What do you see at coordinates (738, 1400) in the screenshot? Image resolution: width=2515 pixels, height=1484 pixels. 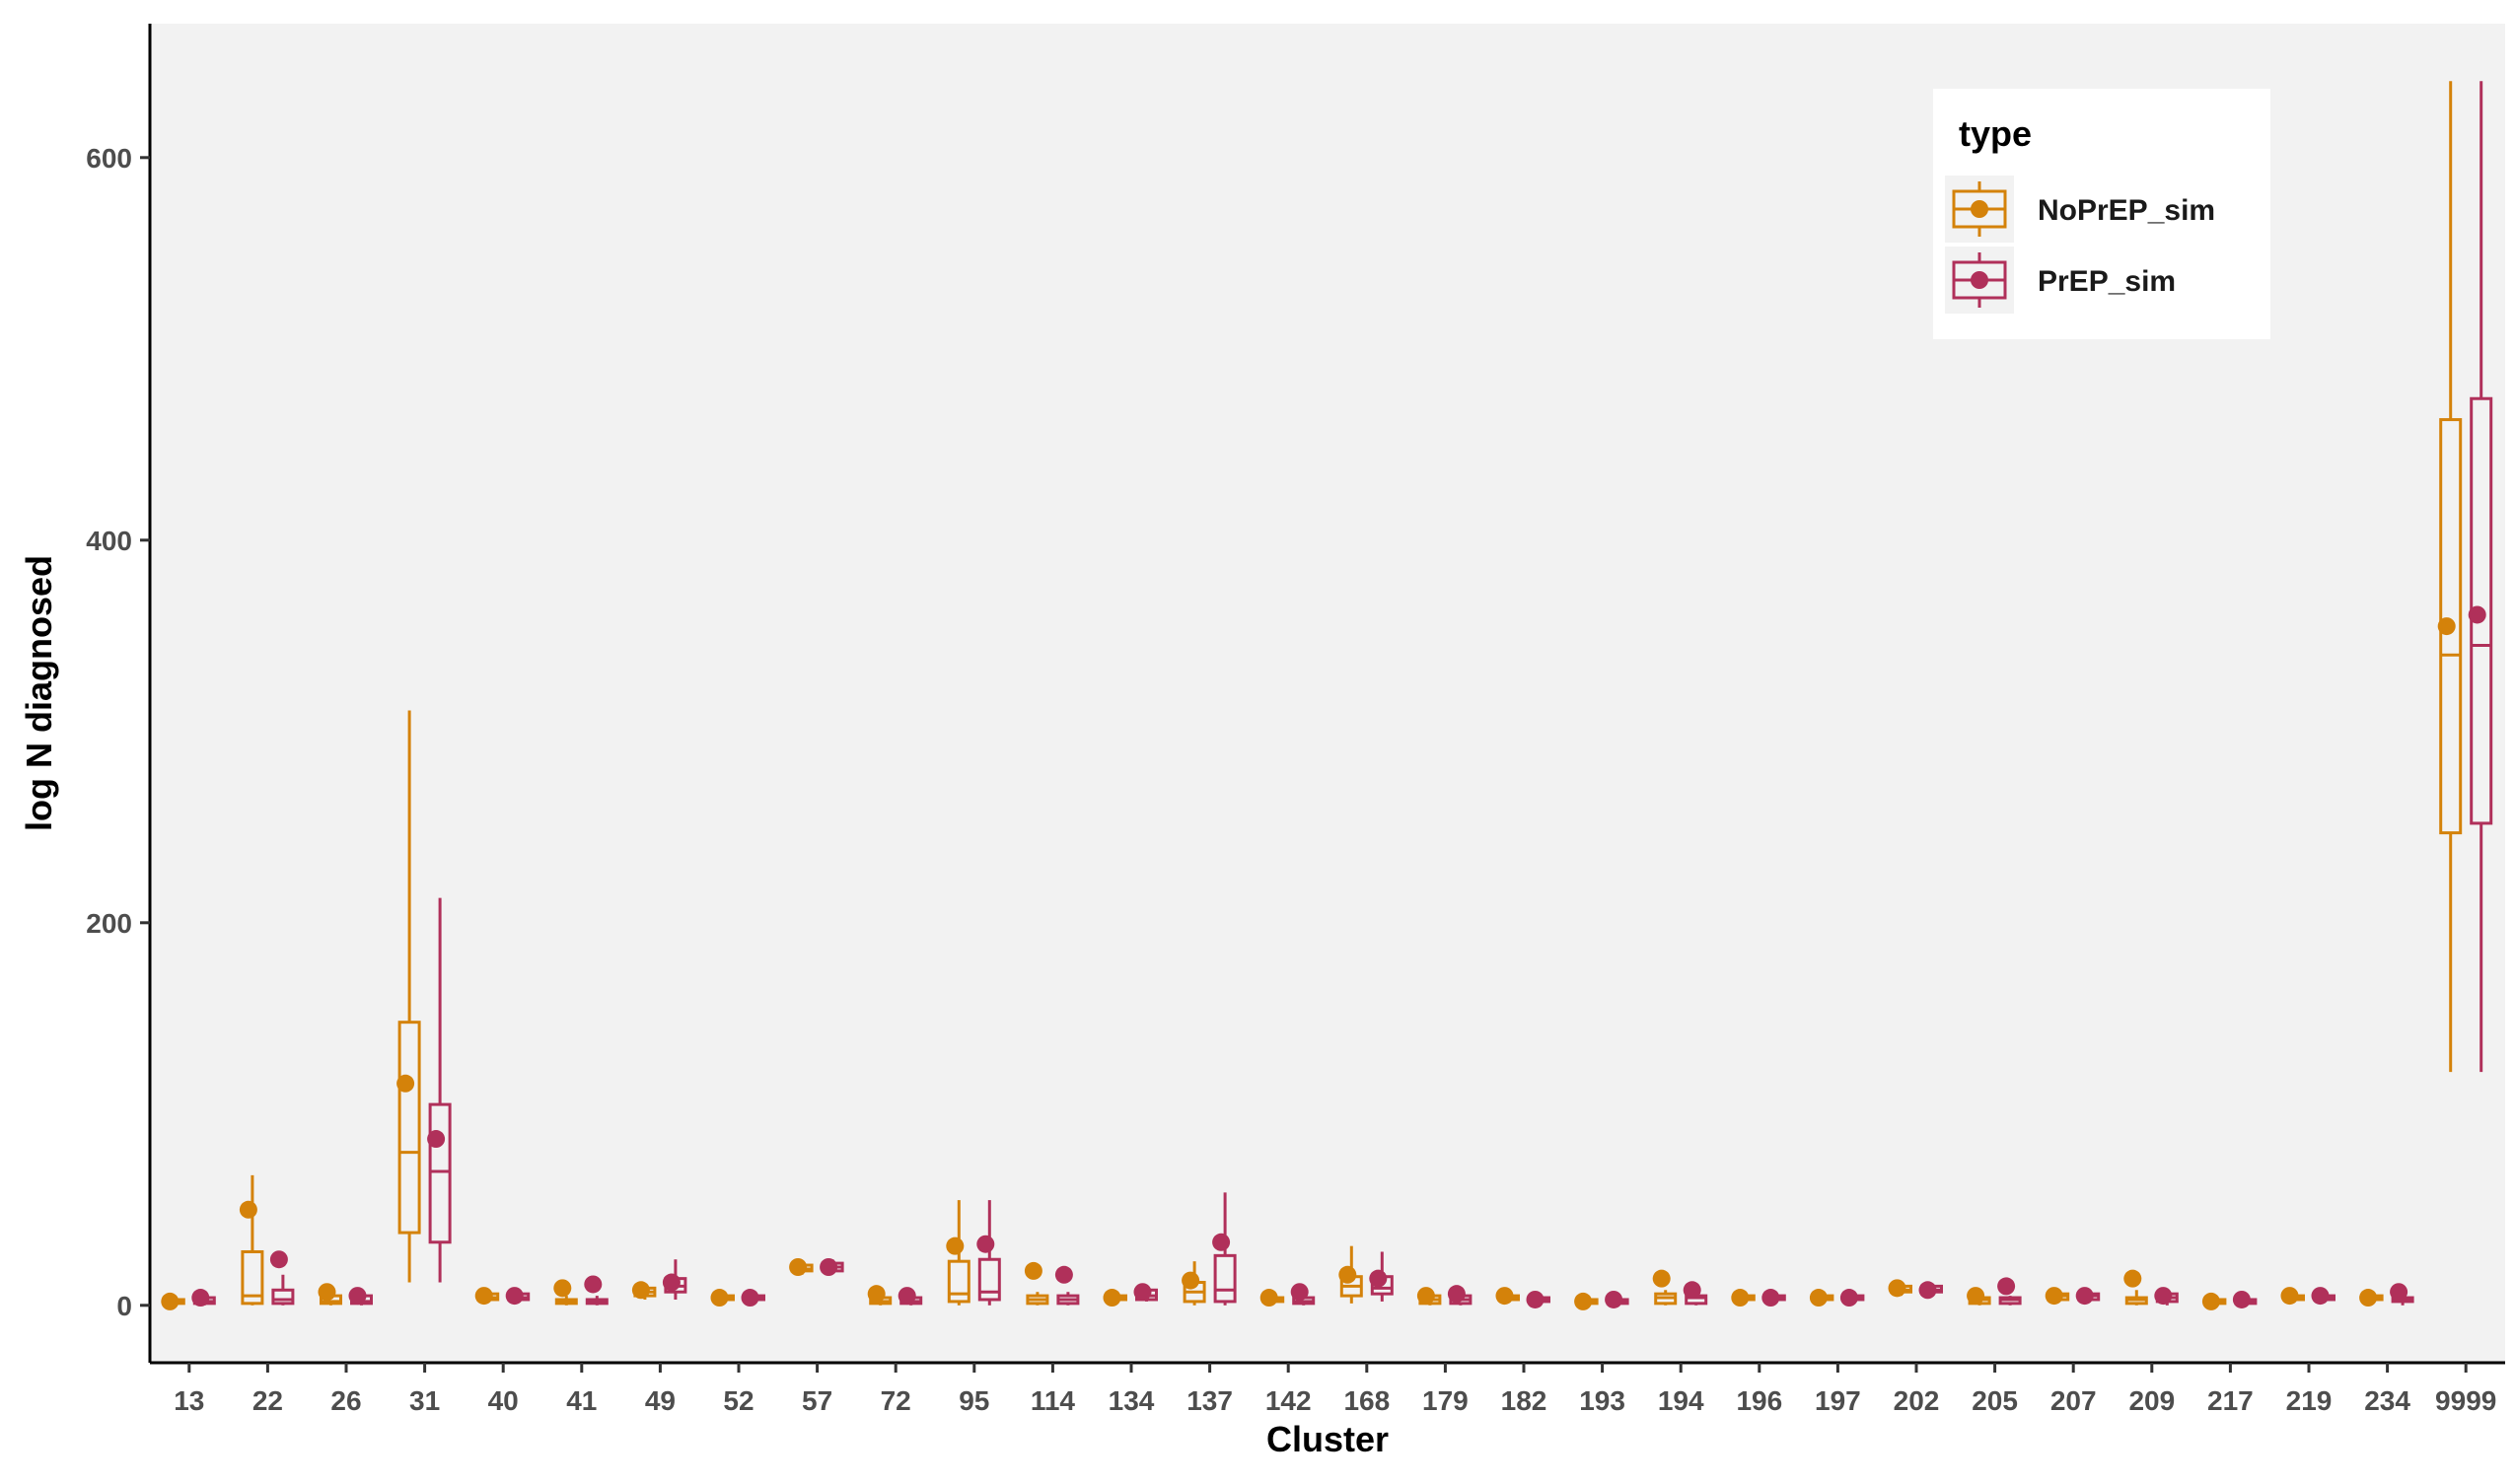 I see `x-tick-label: 52` at bounding box center [738, 1400].